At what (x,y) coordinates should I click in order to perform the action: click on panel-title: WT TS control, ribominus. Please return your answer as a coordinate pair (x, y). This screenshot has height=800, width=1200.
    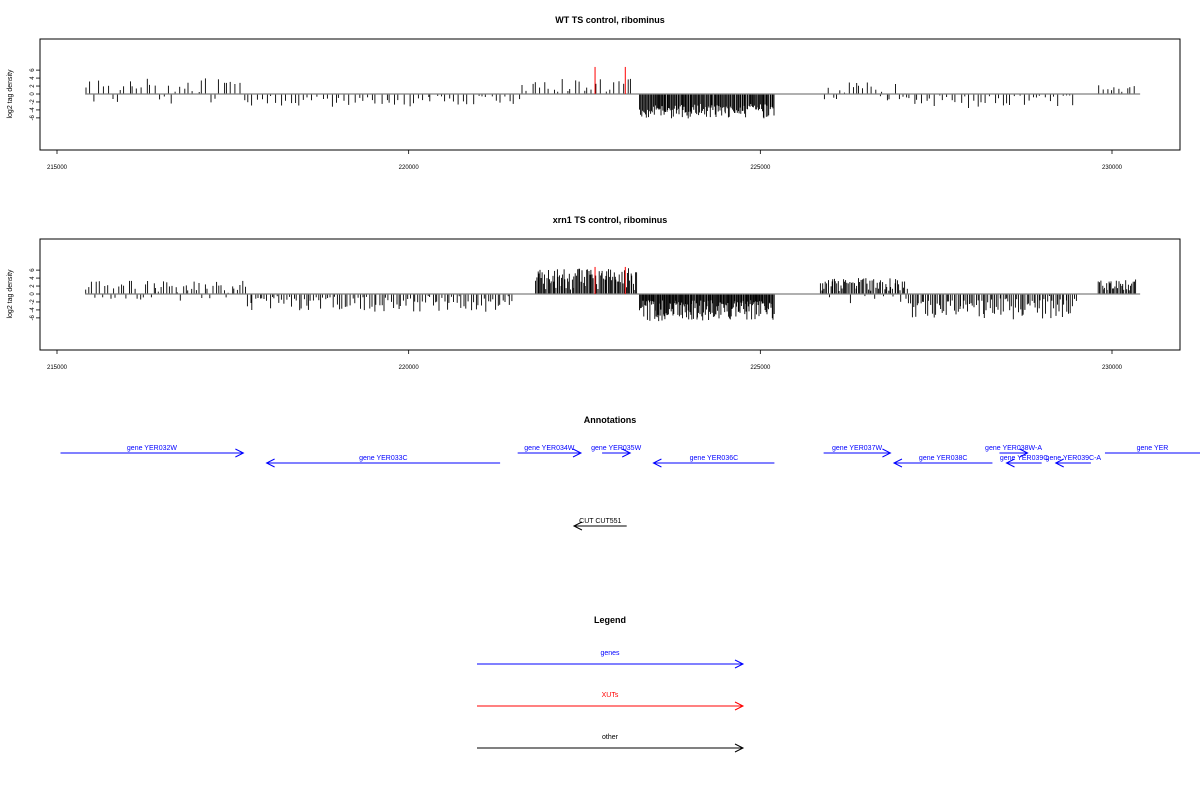
    Looking at the image, I should click on (610, 20).